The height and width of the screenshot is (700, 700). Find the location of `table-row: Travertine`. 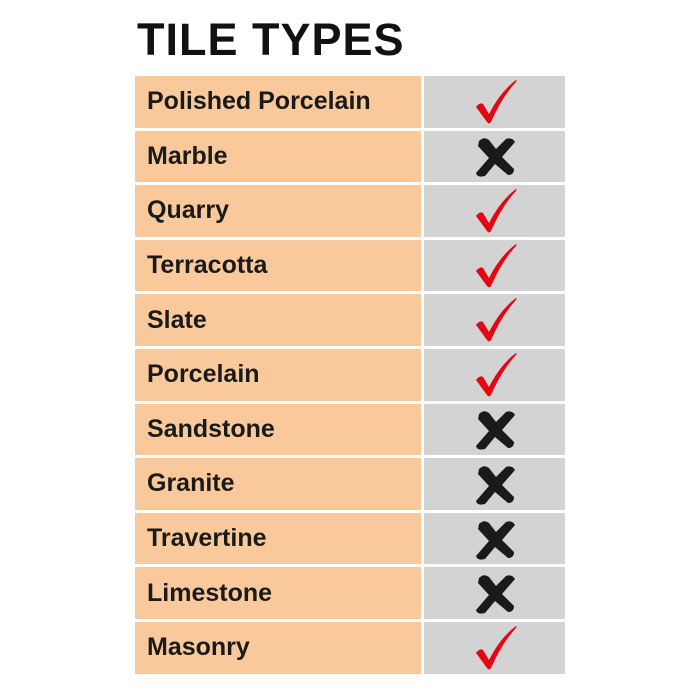

table-row: Travertine is located at coordinates (350, 538).